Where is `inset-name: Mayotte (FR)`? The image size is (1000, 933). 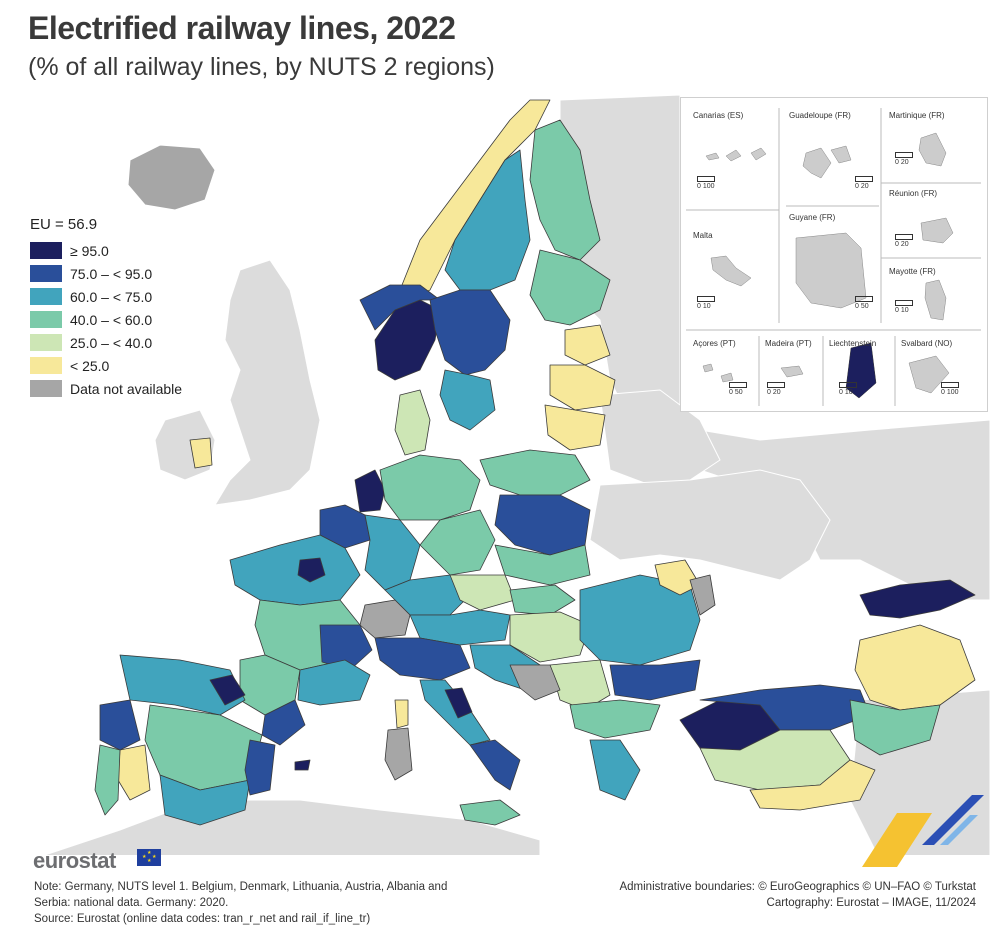
inset-name: Mayotte (FR) is located at coordinates (912, 271).